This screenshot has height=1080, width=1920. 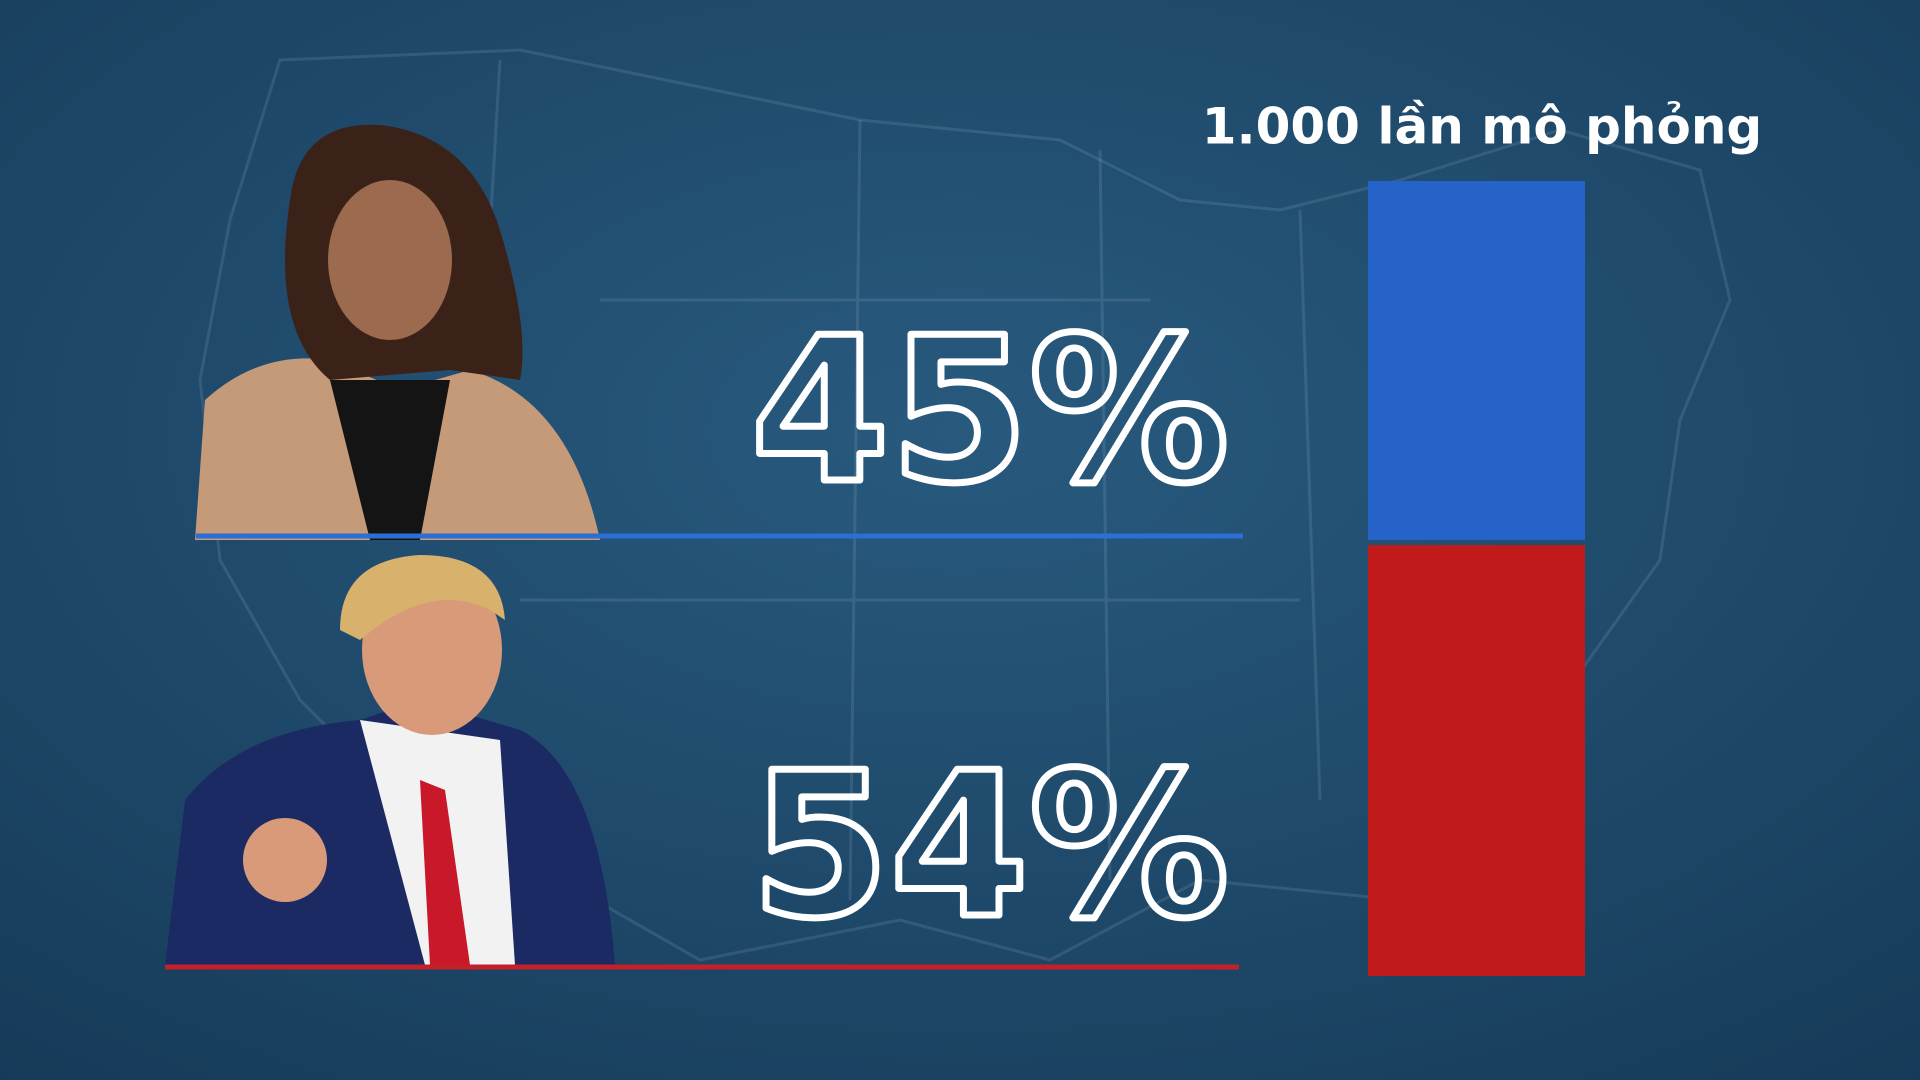 What do you see at coordinates (990, 411) in the screenshot?
I see `value-label: 45%` at bounding box center [990, 411].